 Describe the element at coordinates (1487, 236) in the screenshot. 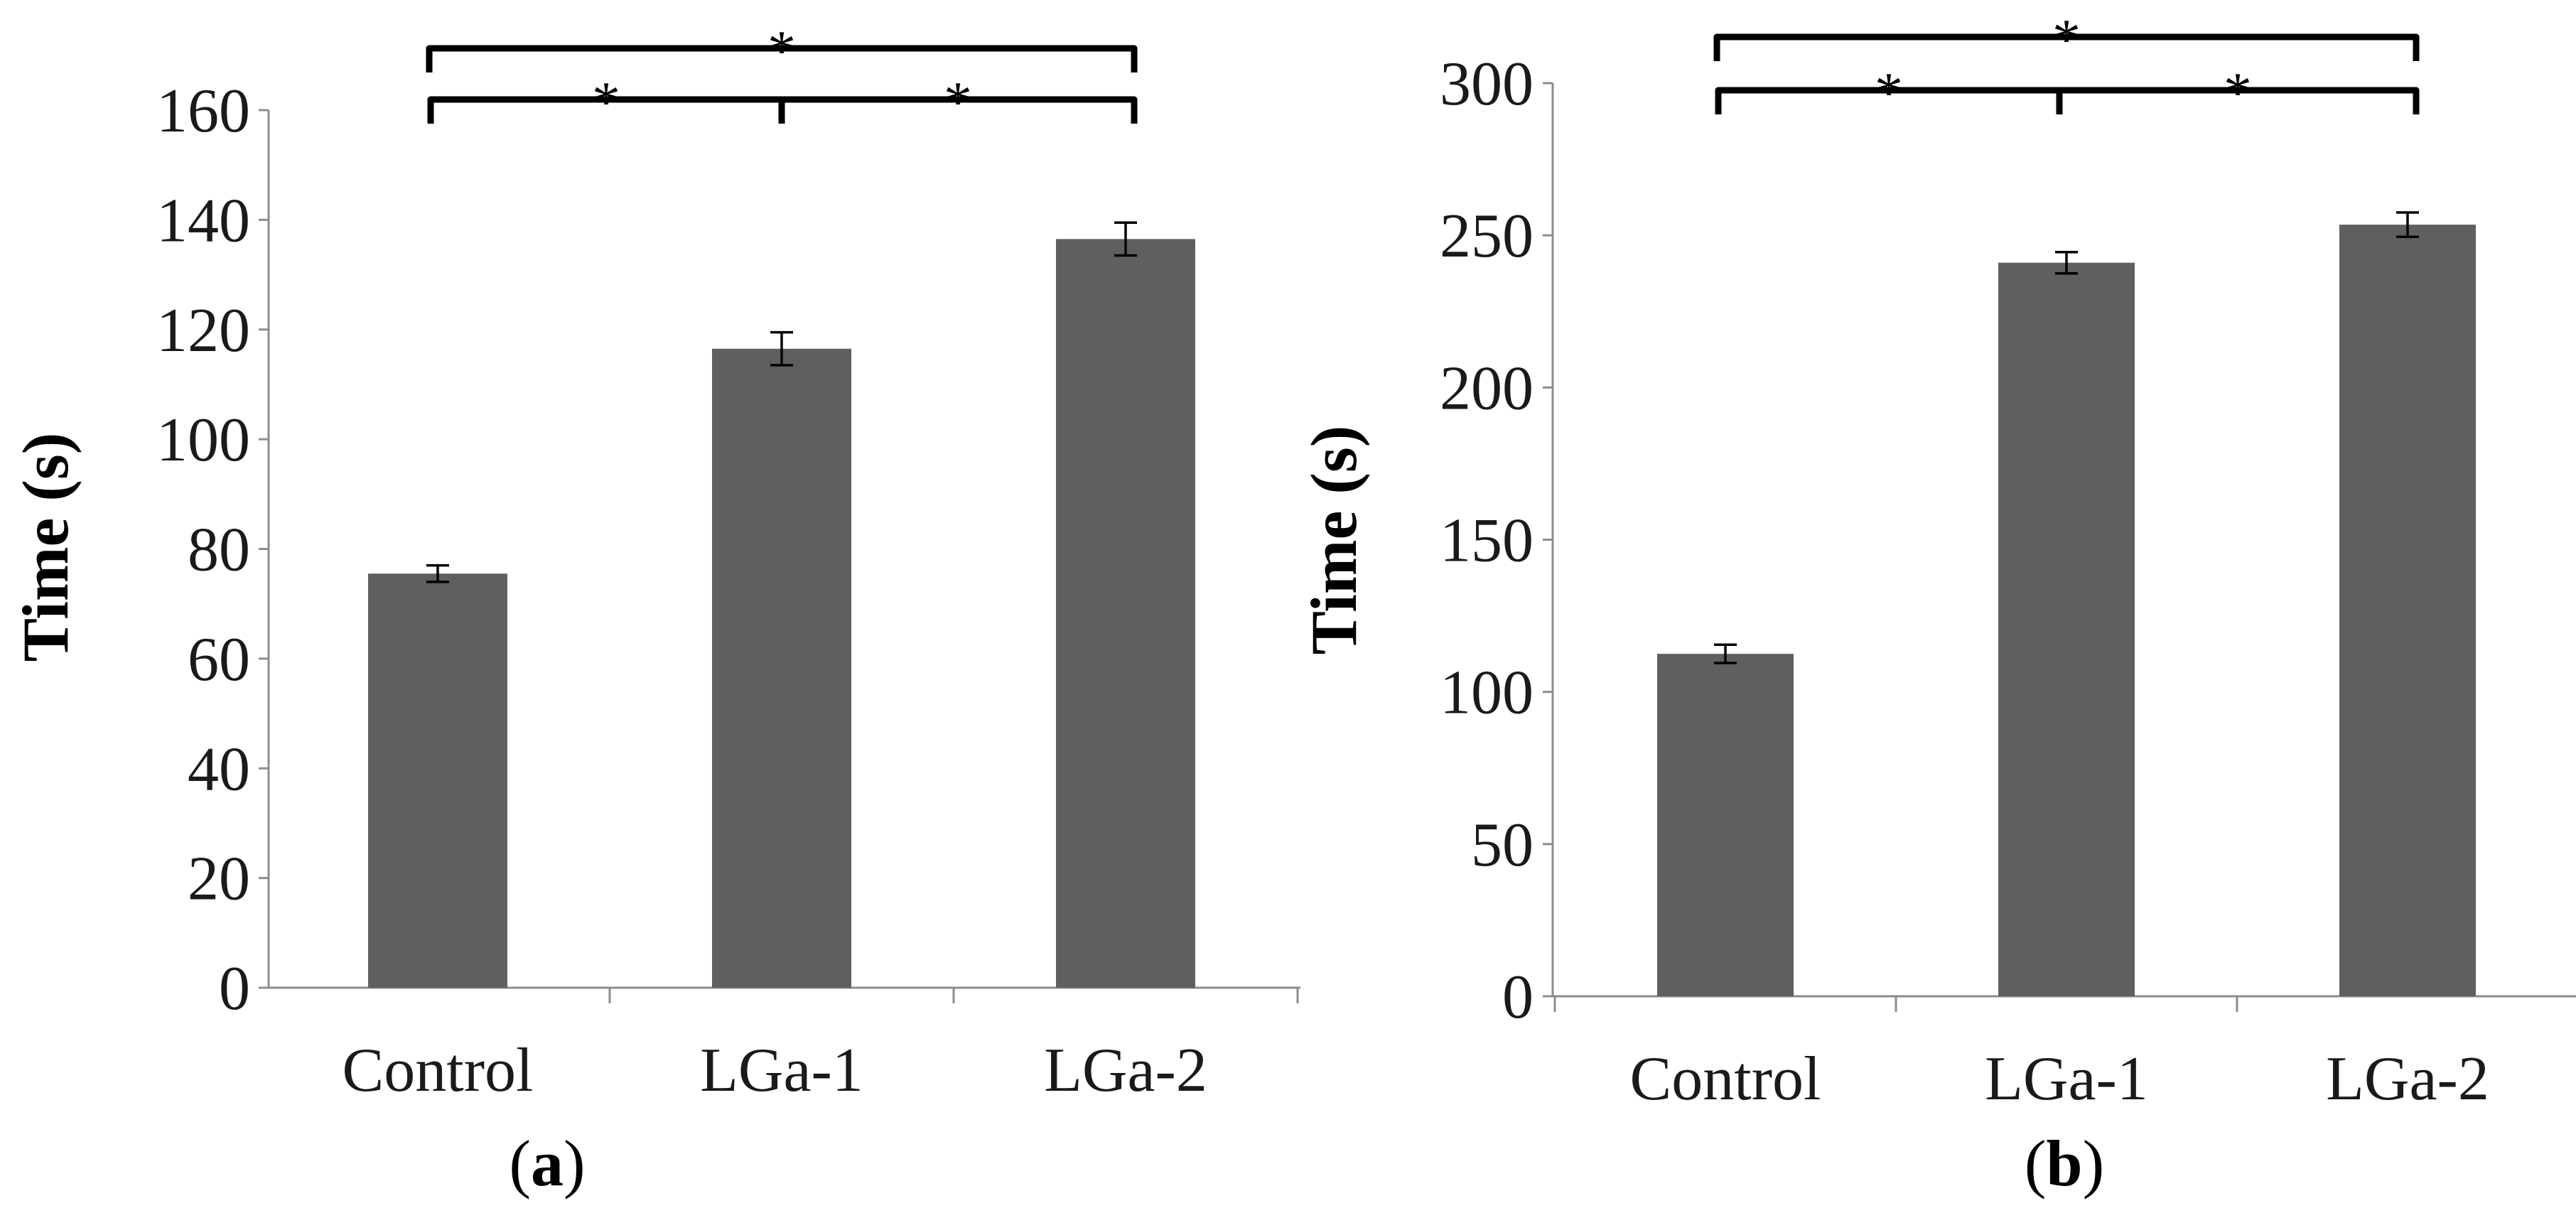

I see `y-tick-label: 250` at that location.